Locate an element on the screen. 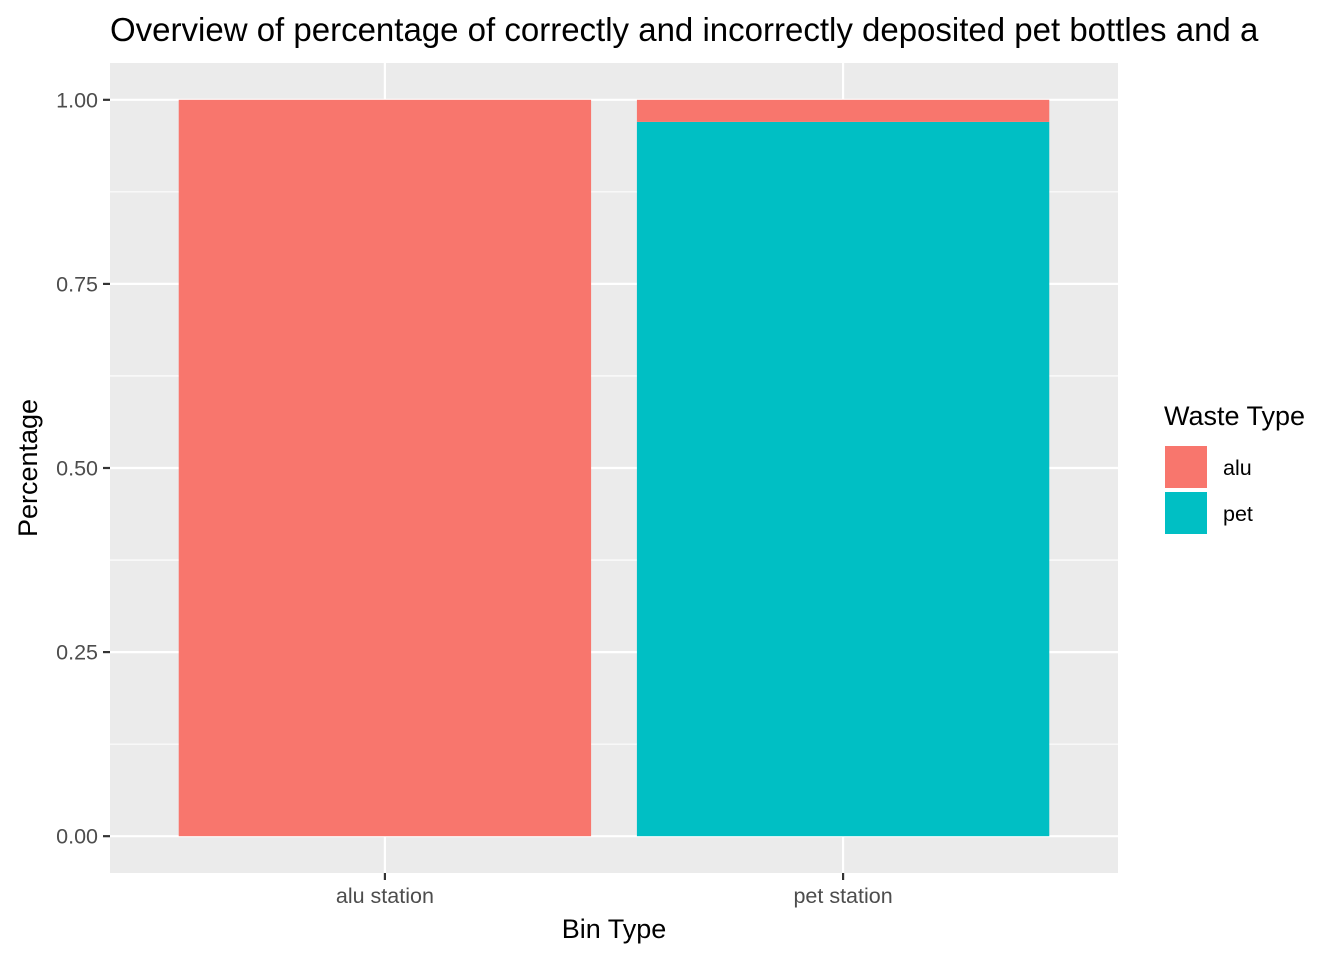 The width and height of the screenshot is (1344, 960). y-tick-label: 1.00 is located at coordinates (77, 100).